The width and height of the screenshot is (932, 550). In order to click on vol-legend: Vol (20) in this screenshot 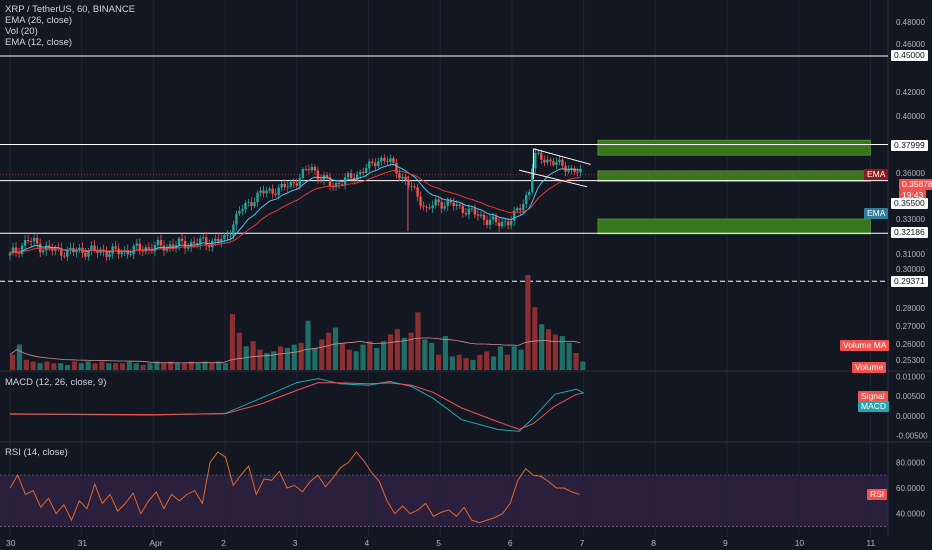, I will do `click(21, 31)`.